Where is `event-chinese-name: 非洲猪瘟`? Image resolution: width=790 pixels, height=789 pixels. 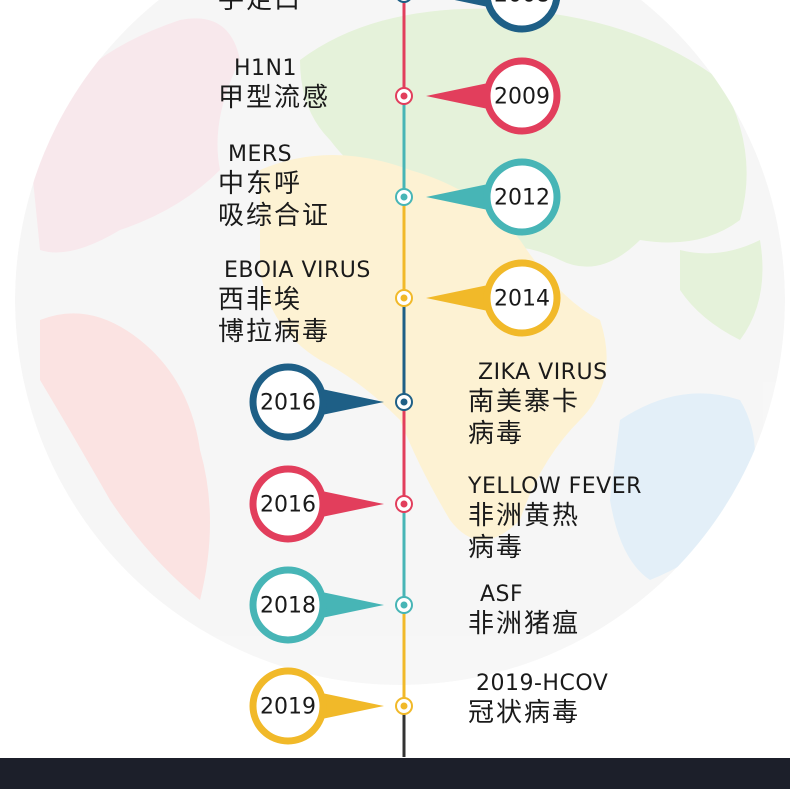
event-chinese-name: 非洲猪瘟 is located at coordinates (524, 624).